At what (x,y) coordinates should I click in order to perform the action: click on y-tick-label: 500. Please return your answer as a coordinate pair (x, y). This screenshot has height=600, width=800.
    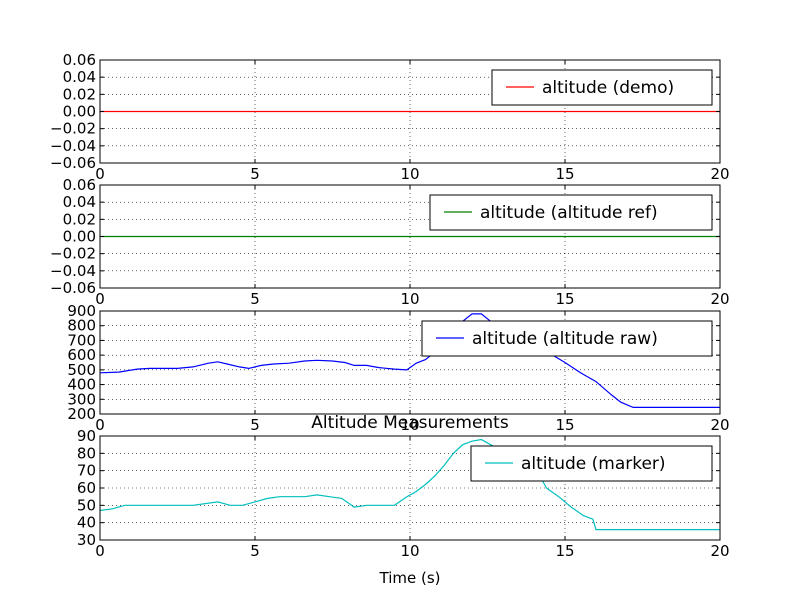
    Looking at the image, I should click on (81, 370).